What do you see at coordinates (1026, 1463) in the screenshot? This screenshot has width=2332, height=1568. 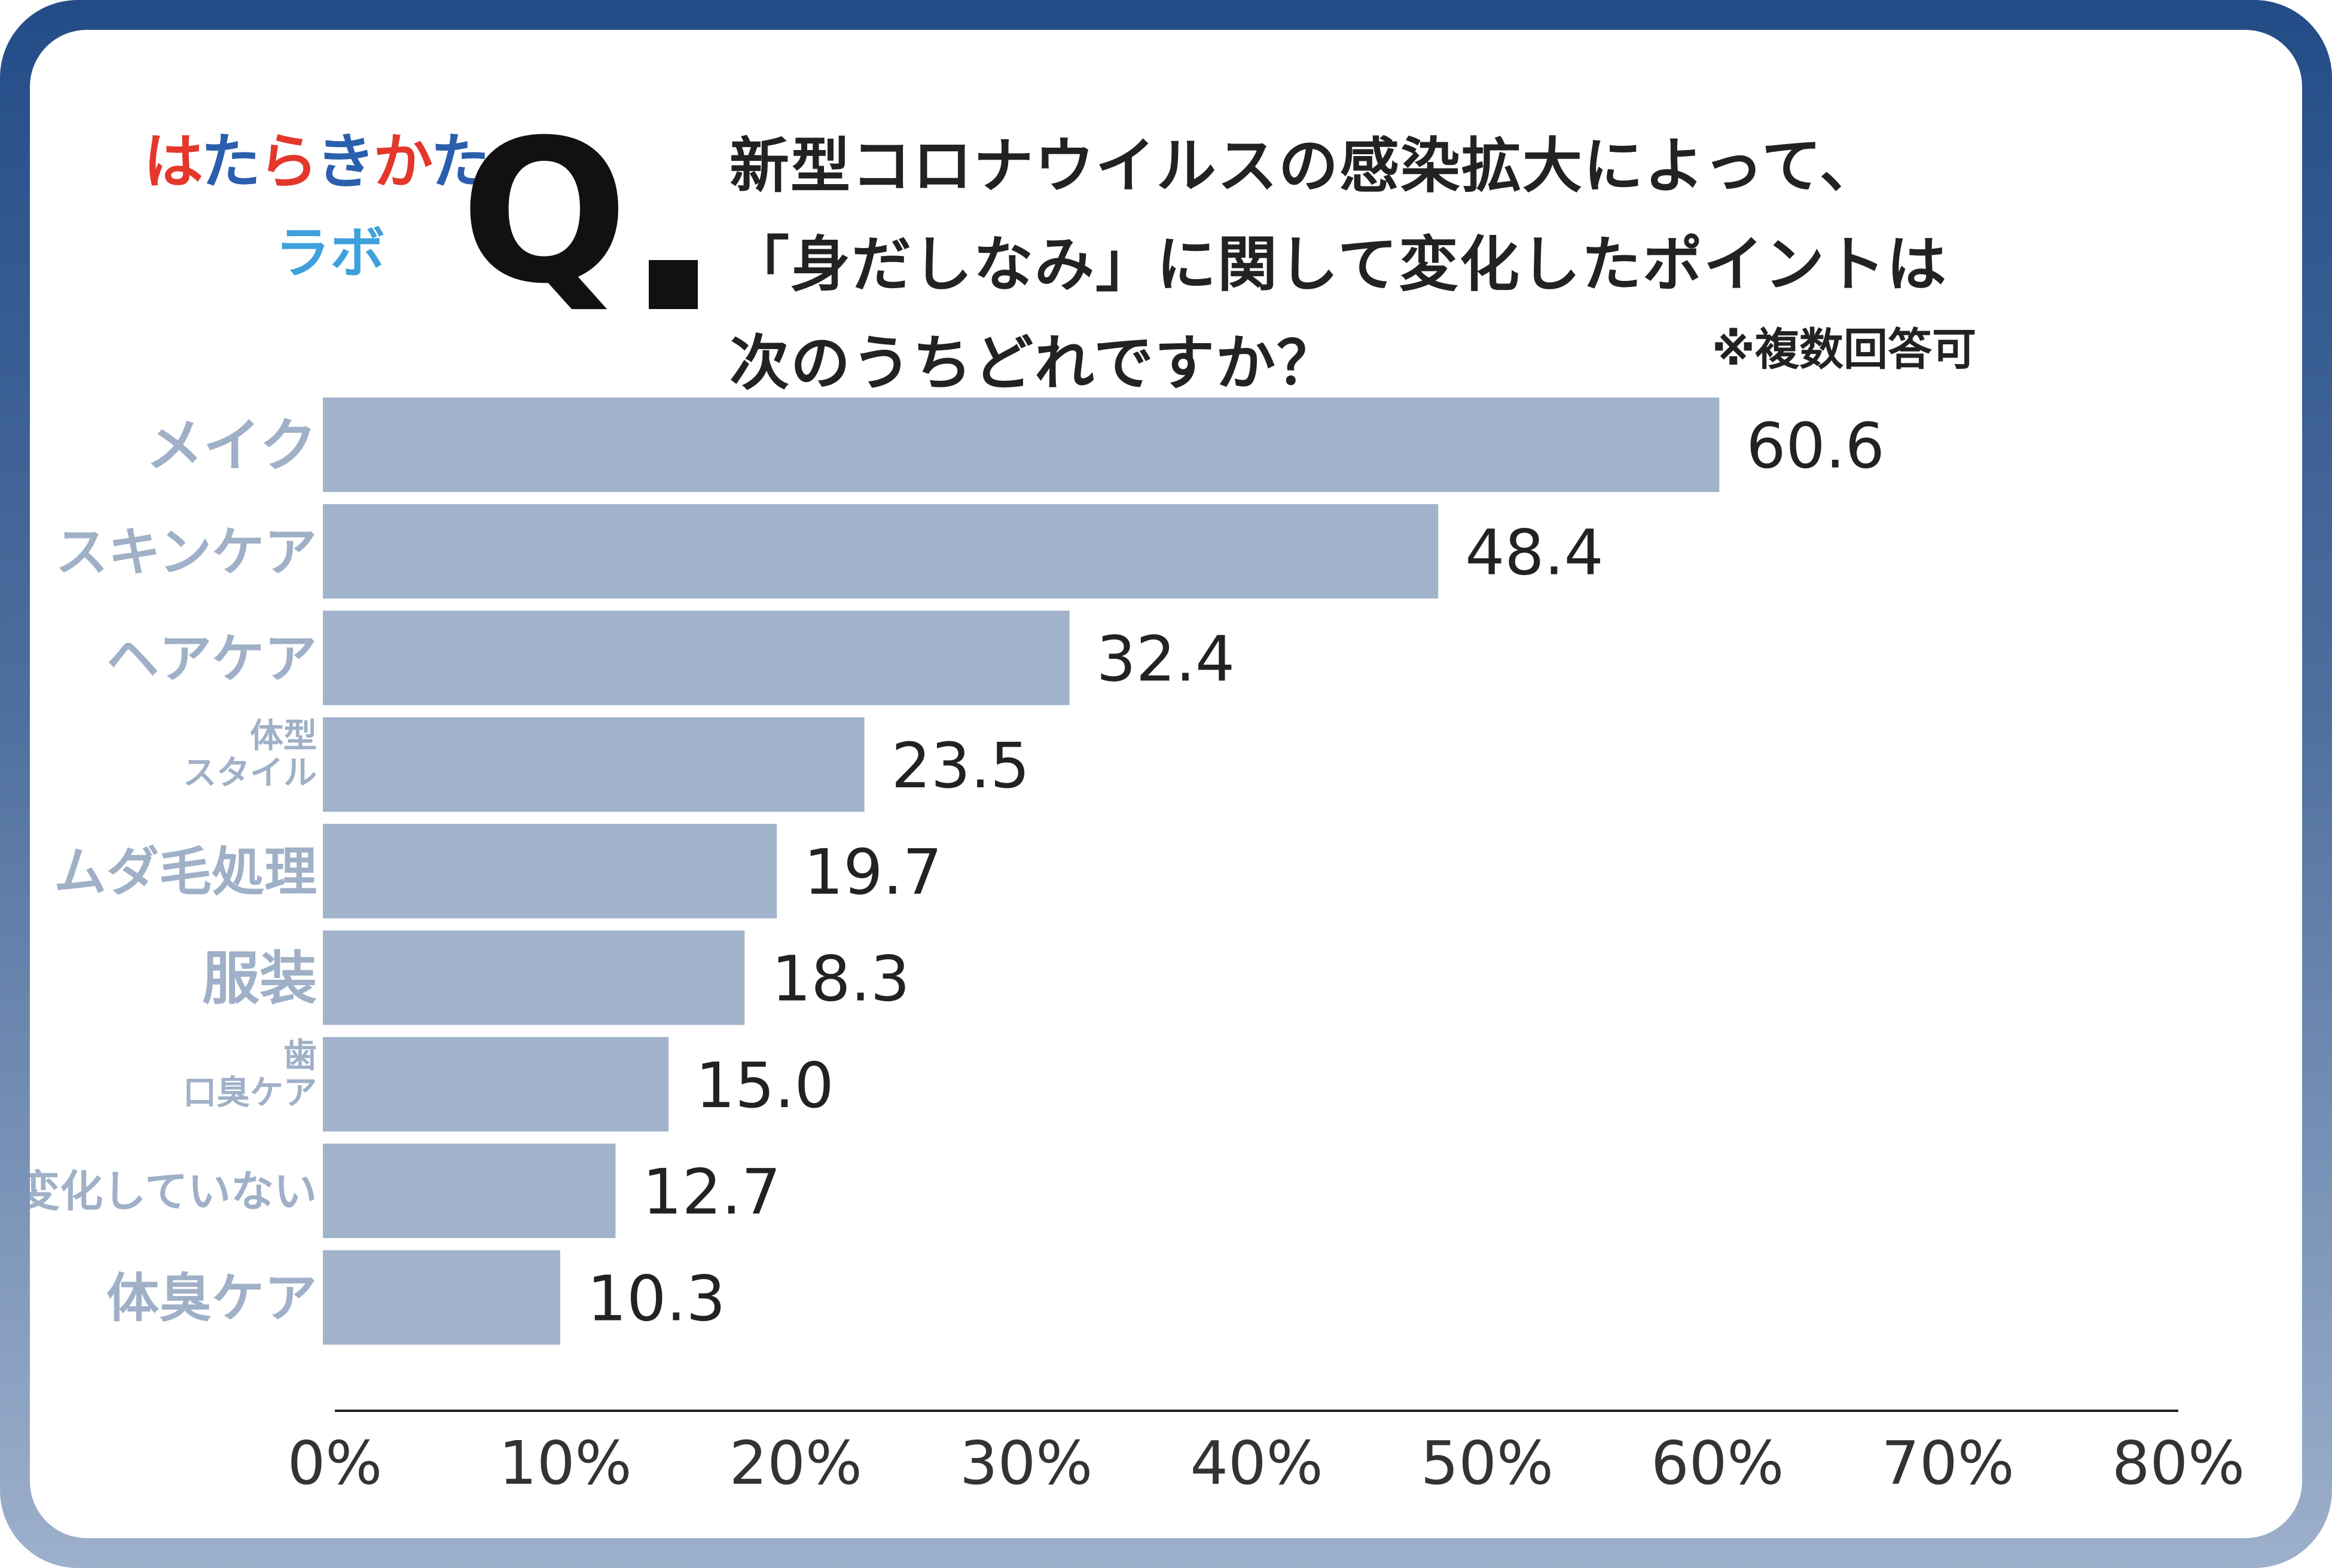 I see `x-tick-label: 30%` at bounding box center [1026, 1463].